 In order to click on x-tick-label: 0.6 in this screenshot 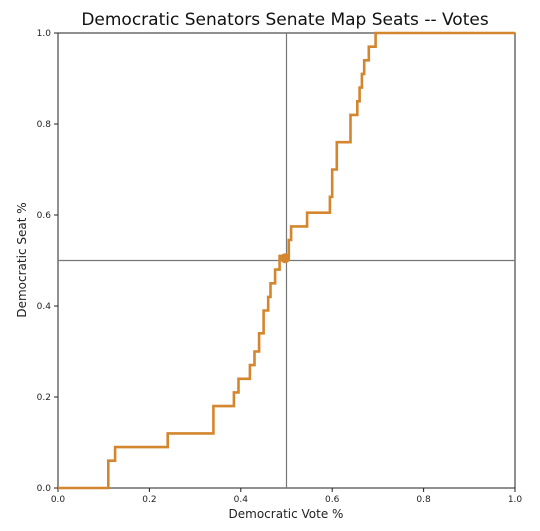, I will do `click(332, 500)`.